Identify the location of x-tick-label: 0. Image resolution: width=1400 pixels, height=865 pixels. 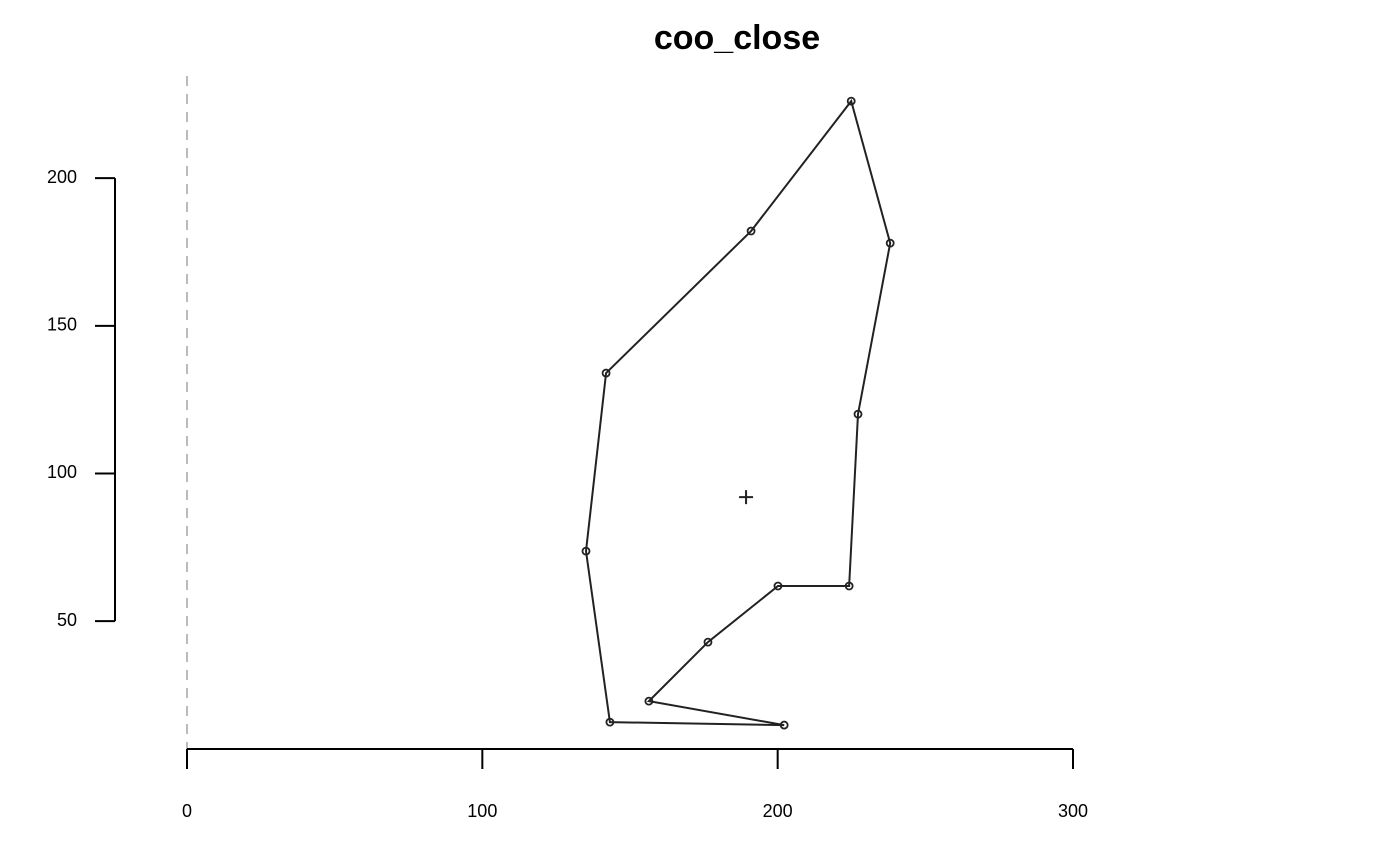
(187, 811).